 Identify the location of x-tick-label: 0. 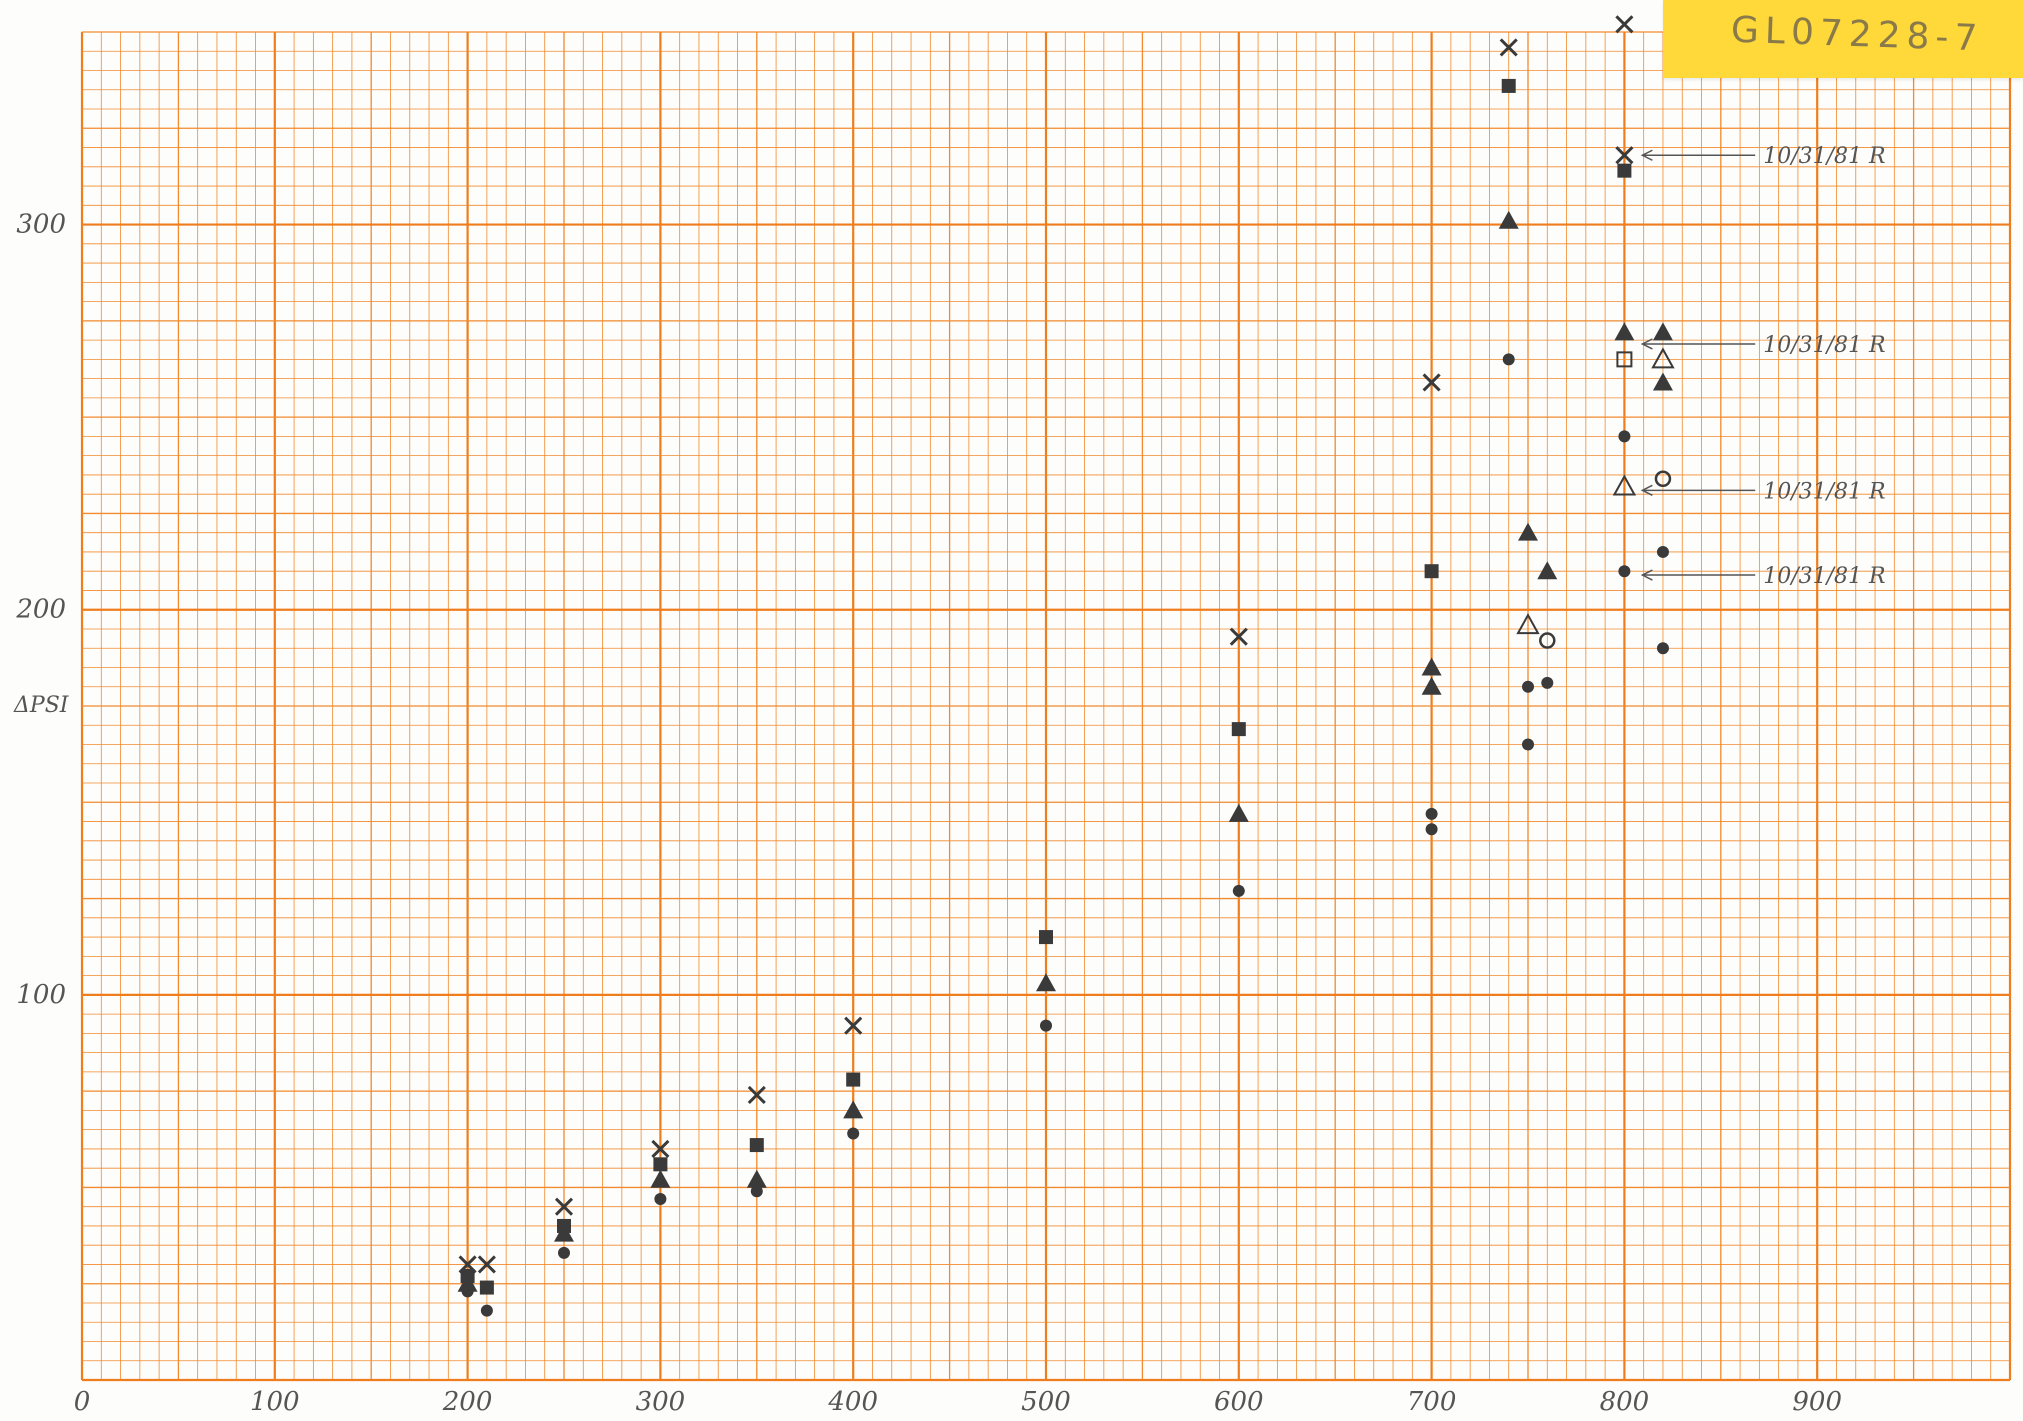
(82, 1402).